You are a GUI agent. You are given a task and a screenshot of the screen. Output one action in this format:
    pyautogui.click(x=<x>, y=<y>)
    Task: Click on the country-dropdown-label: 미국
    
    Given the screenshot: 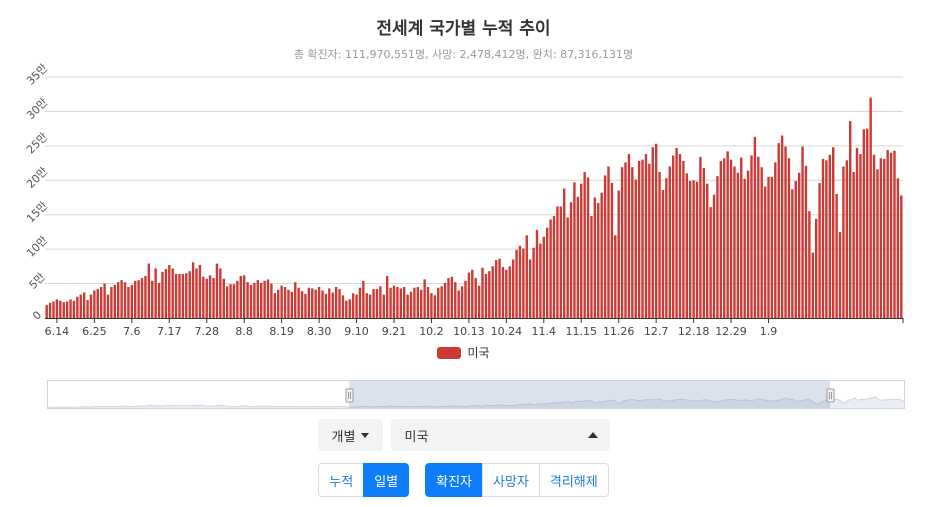 What is the action you would take?
    pyautogui.click(x=416, y=437)
    